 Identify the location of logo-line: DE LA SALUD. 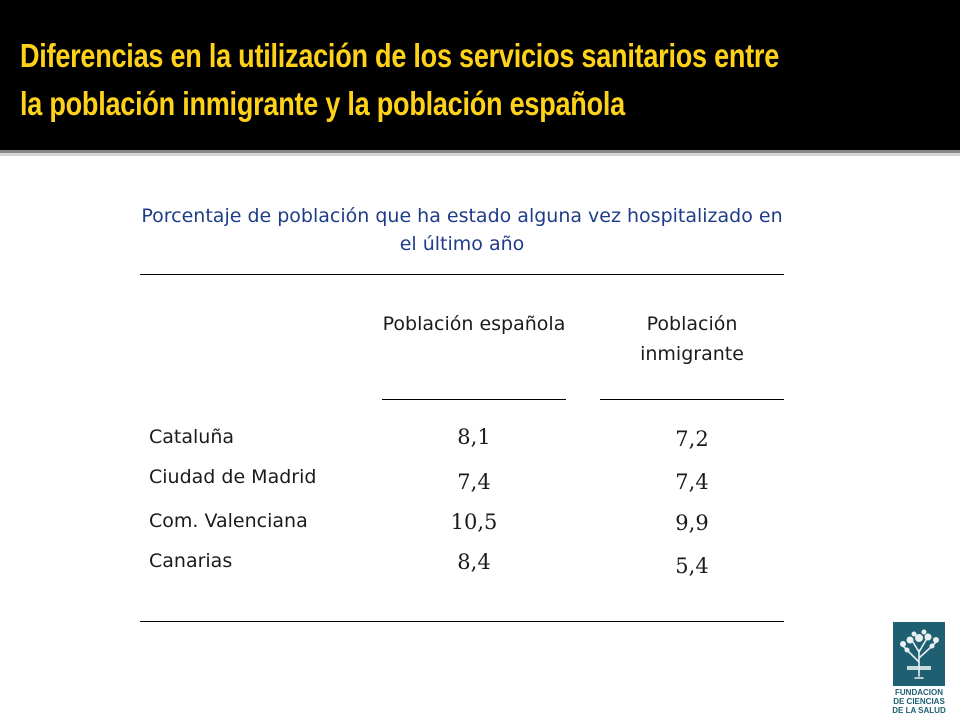
(919, 710).